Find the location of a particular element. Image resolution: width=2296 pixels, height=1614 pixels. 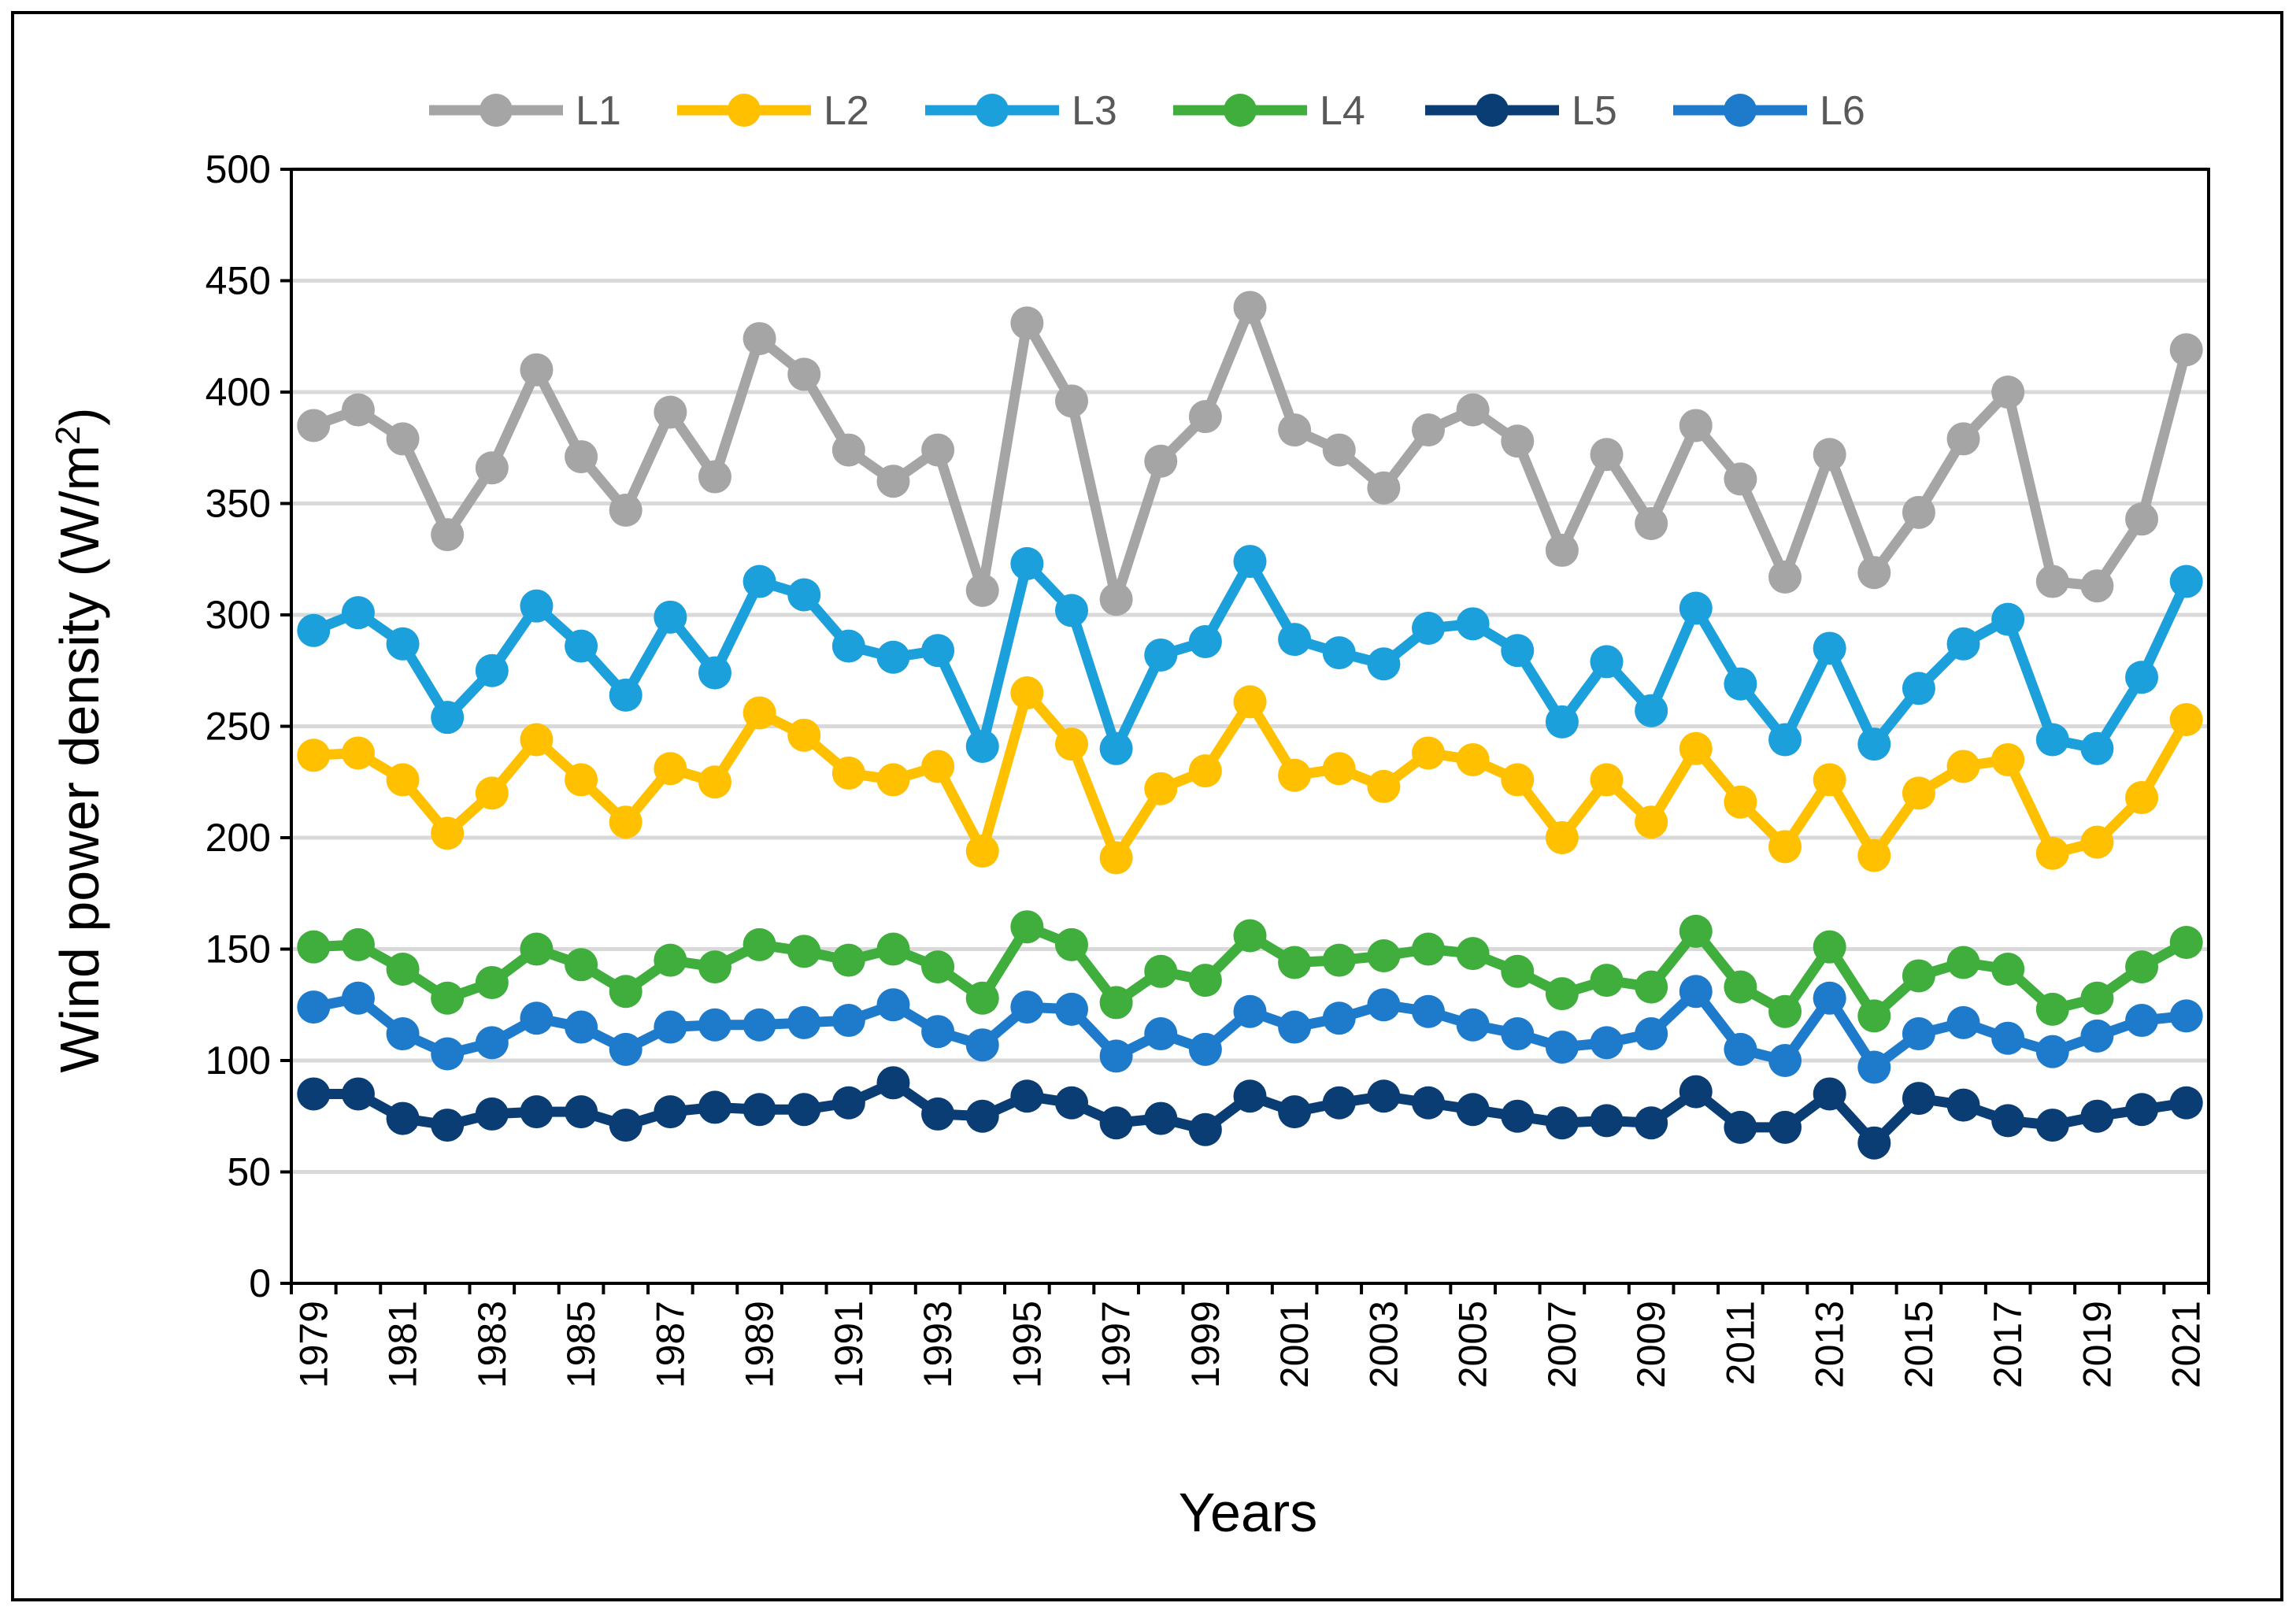

data-point-l5-2017 is located at coordinates (2008, 1121).